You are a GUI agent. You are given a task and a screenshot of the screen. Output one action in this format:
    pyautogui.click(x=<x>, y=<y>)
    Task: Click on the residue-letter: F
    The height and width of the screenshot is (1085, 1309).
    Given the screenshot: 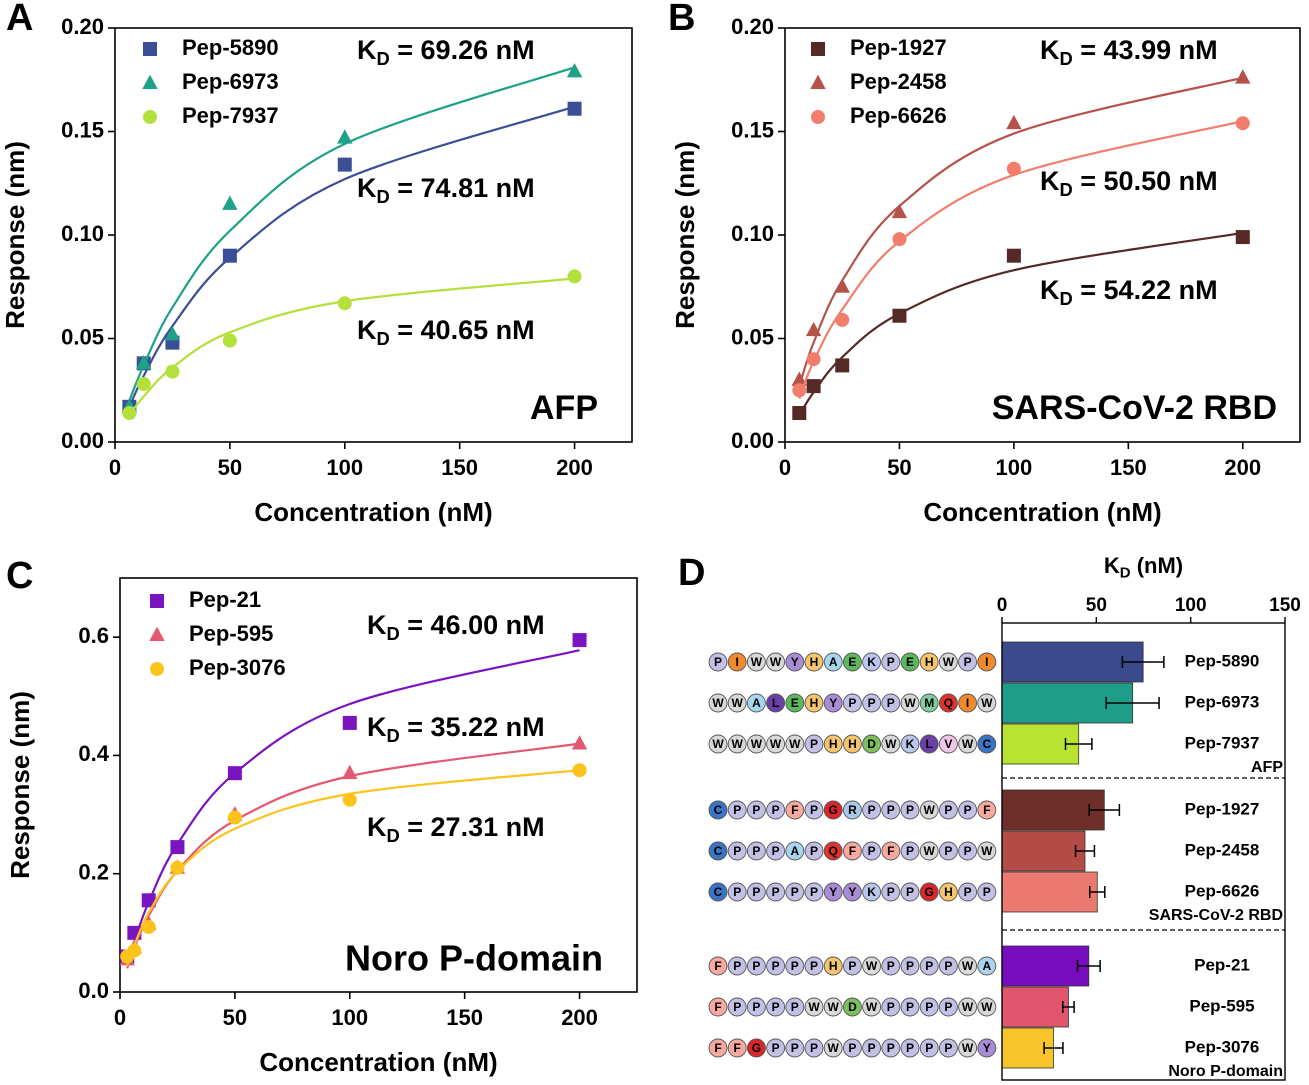 What is the action you would take?
    pyautogui.click(x=852, y=851)
    